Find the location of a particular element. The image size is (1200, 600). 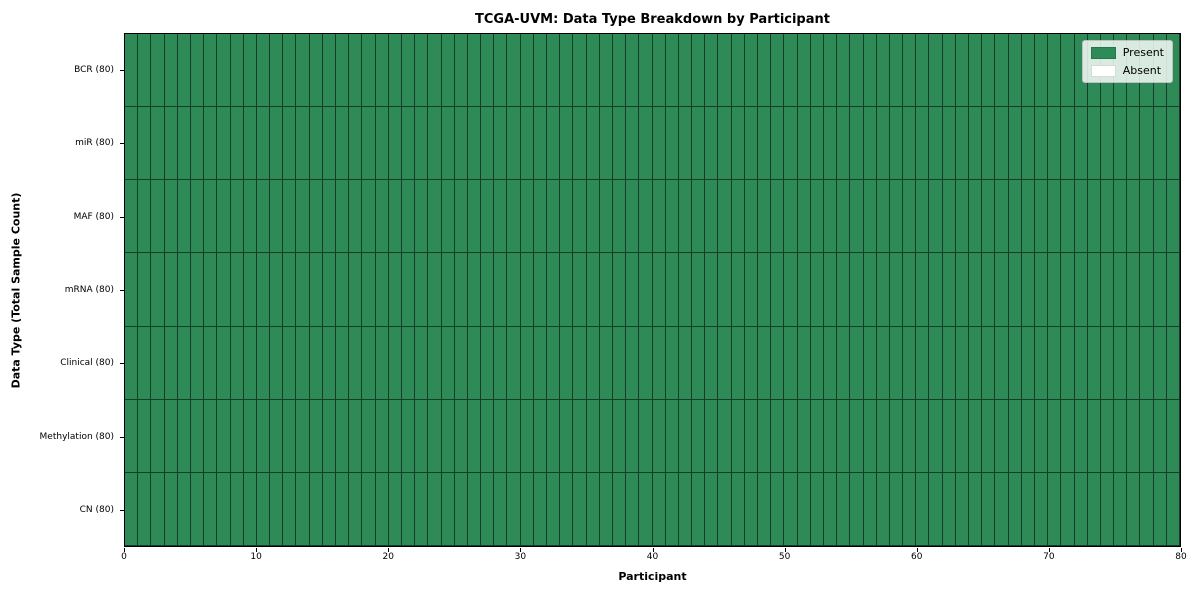

y-tick-label: MAF (80) is located at coordinates (93, 216).